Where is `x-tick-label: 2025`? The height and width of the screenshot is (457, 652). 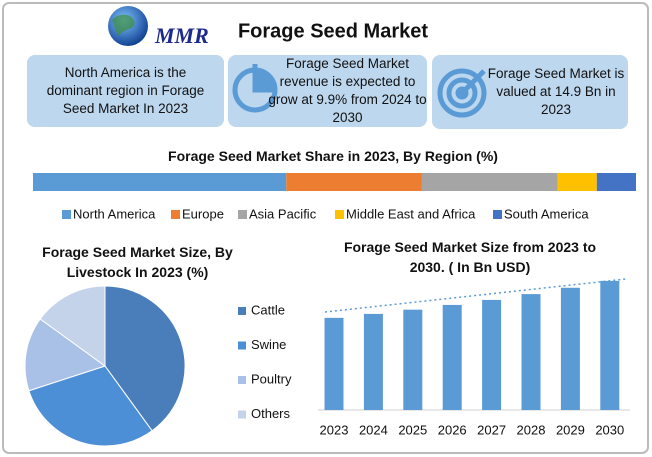 x-tick-label: 2025 is located at coordinates (412, 429).